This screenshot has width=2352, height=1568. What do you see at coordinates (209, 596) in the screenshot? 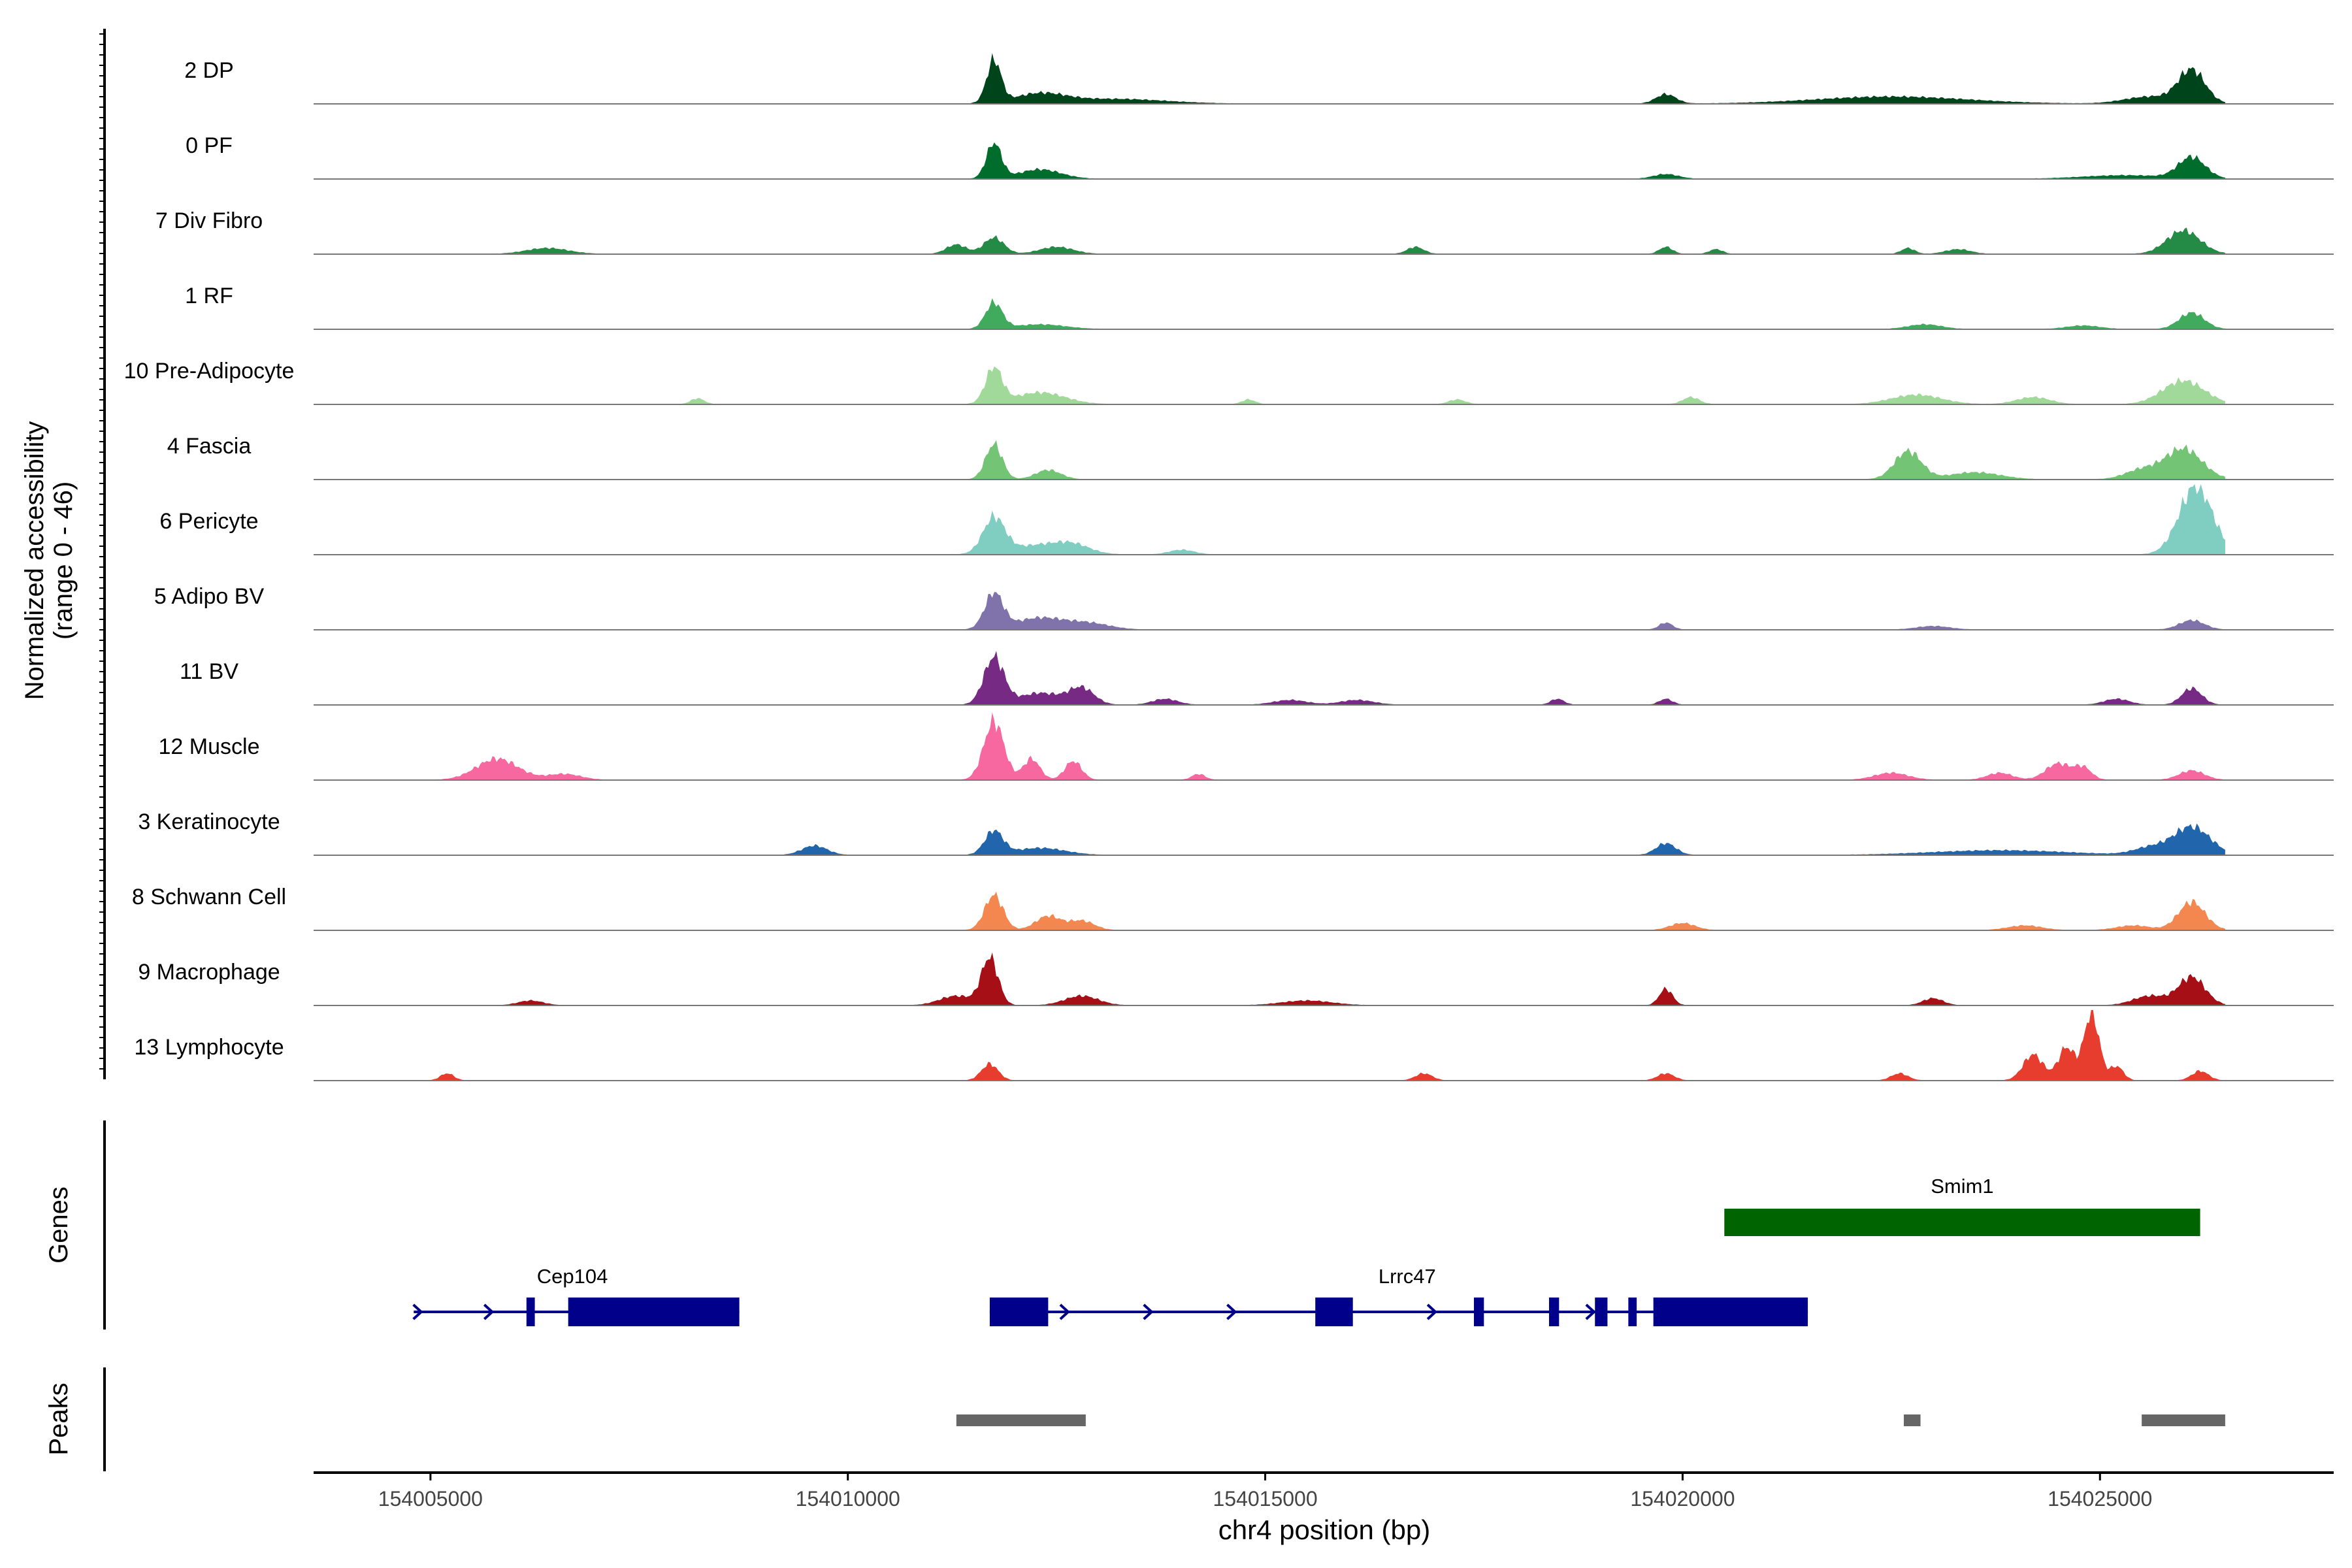
I see `track-label: 5 Adipo BV` at bounding box center [209, 596].